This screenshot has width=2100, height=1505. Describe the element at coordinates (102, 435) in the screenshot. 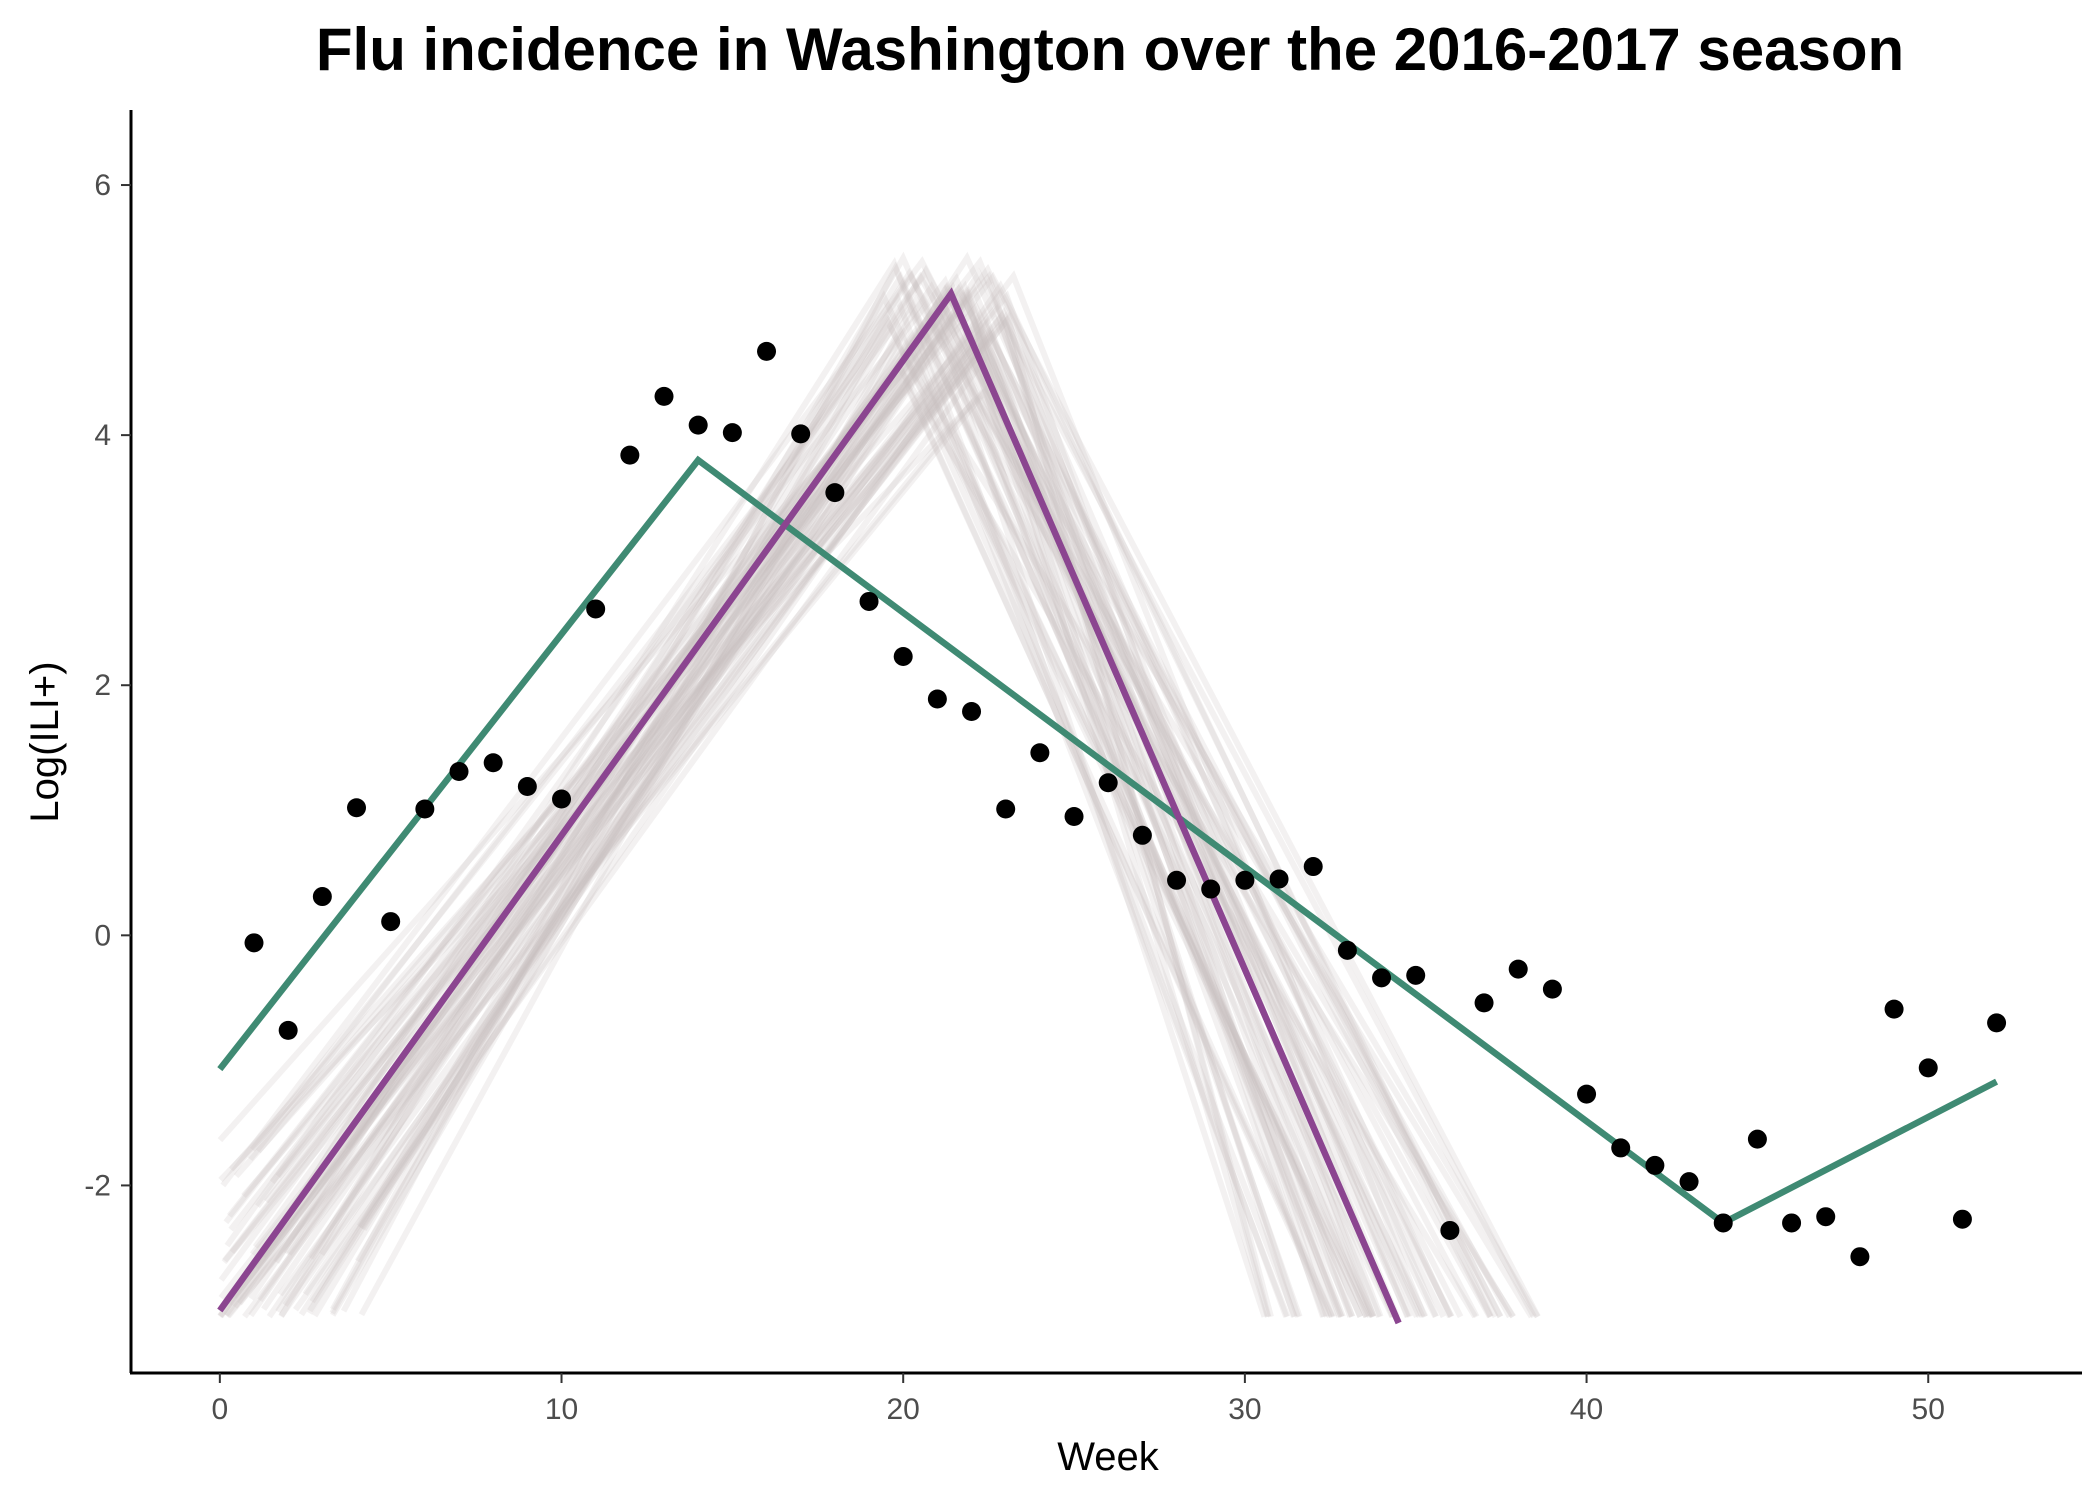

I see `y-tick-label: 4` at that location.